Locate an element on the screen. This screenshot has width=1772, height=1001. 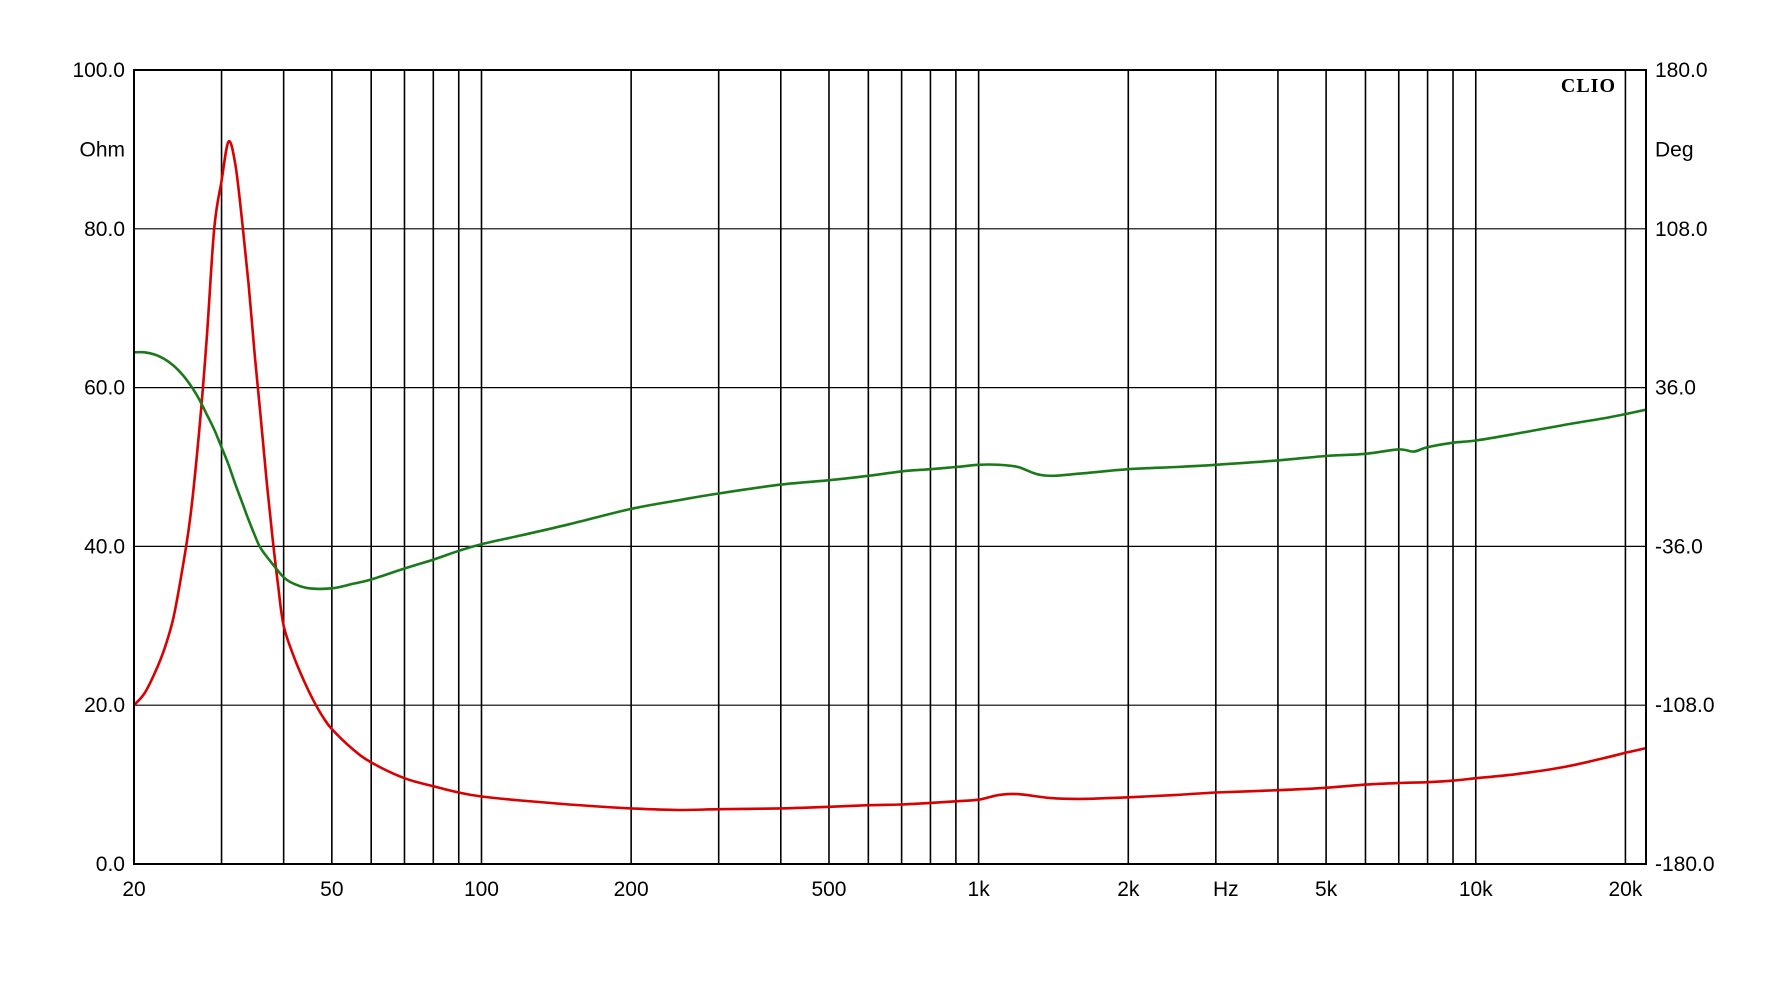
x-tick-label: 2k is located at coordinates (1128, 889).